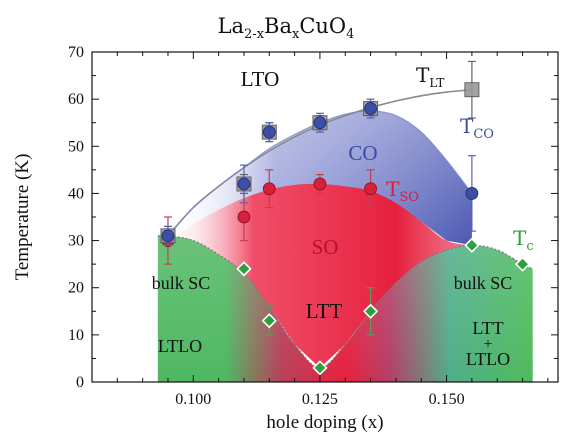  I want to click on y-tick-label: 20, so click(76, 288).